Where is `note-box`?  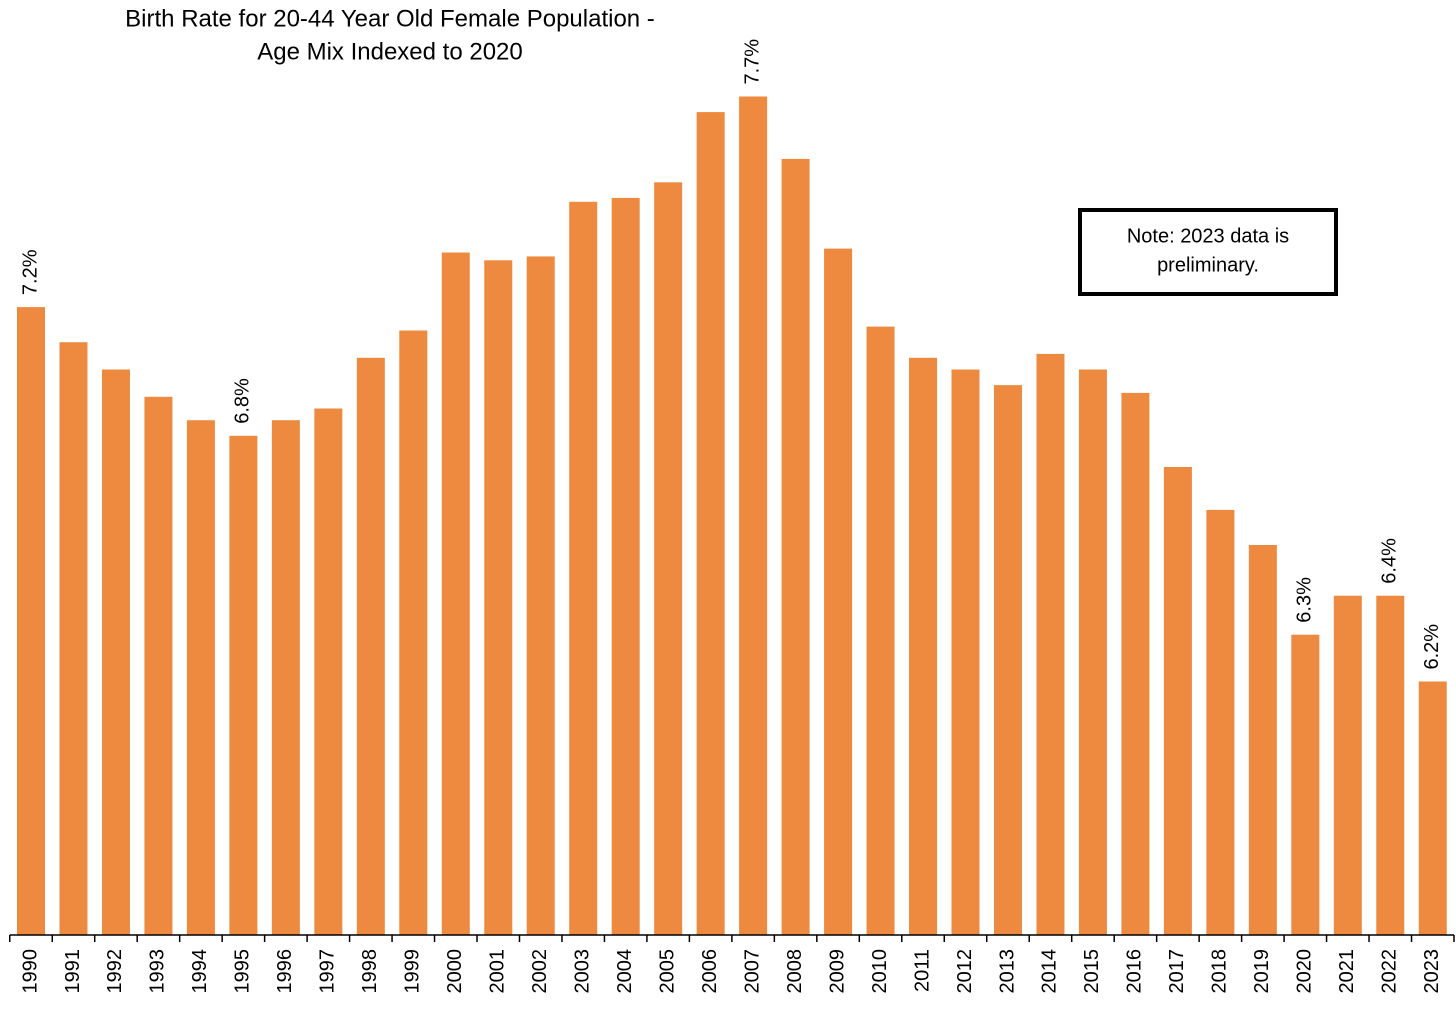
note-box is located at coordinates (1208, 252).